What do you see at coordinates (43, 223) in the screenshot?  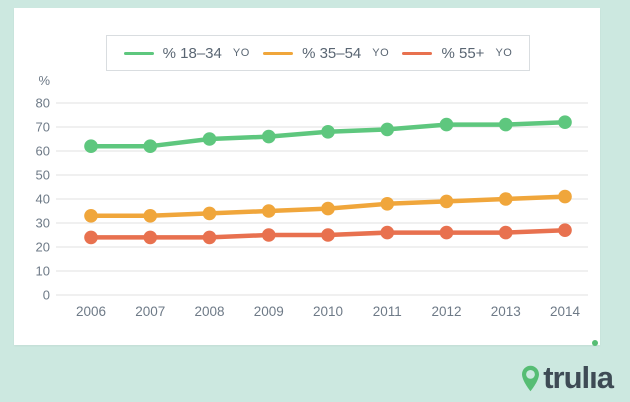 I see `y-tick-label: 30` at bounding box center [43, 223].